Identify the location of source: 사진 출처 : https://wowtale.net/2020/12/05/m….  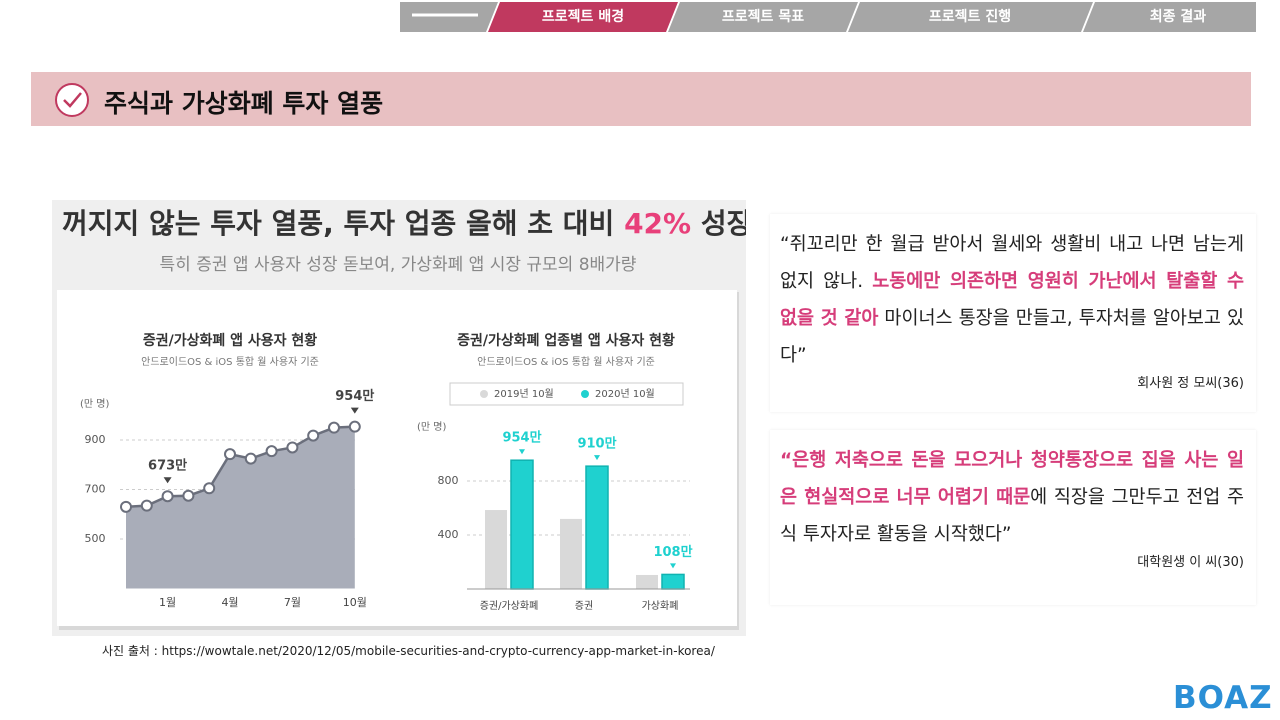
(408, 651).